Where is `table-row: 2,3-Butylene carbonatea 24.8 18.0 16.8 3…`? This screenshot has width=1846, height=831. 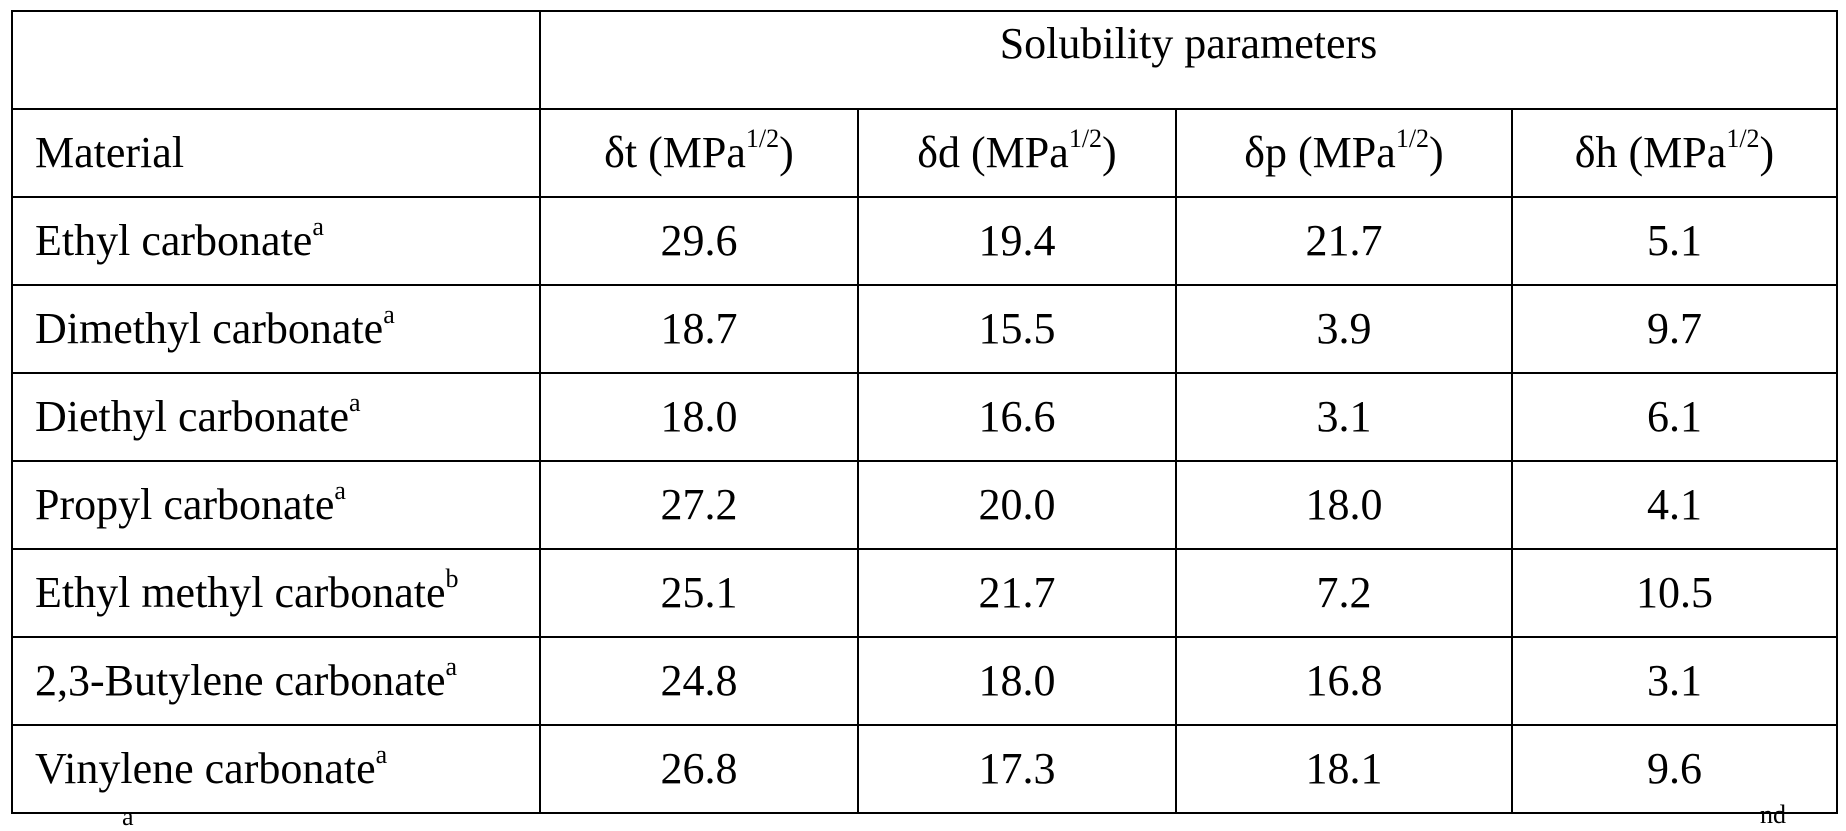
table-row: 2,3-Butylene carbonatea 24.8 18.0 16.8 3… is located at coordinates (924, 681).